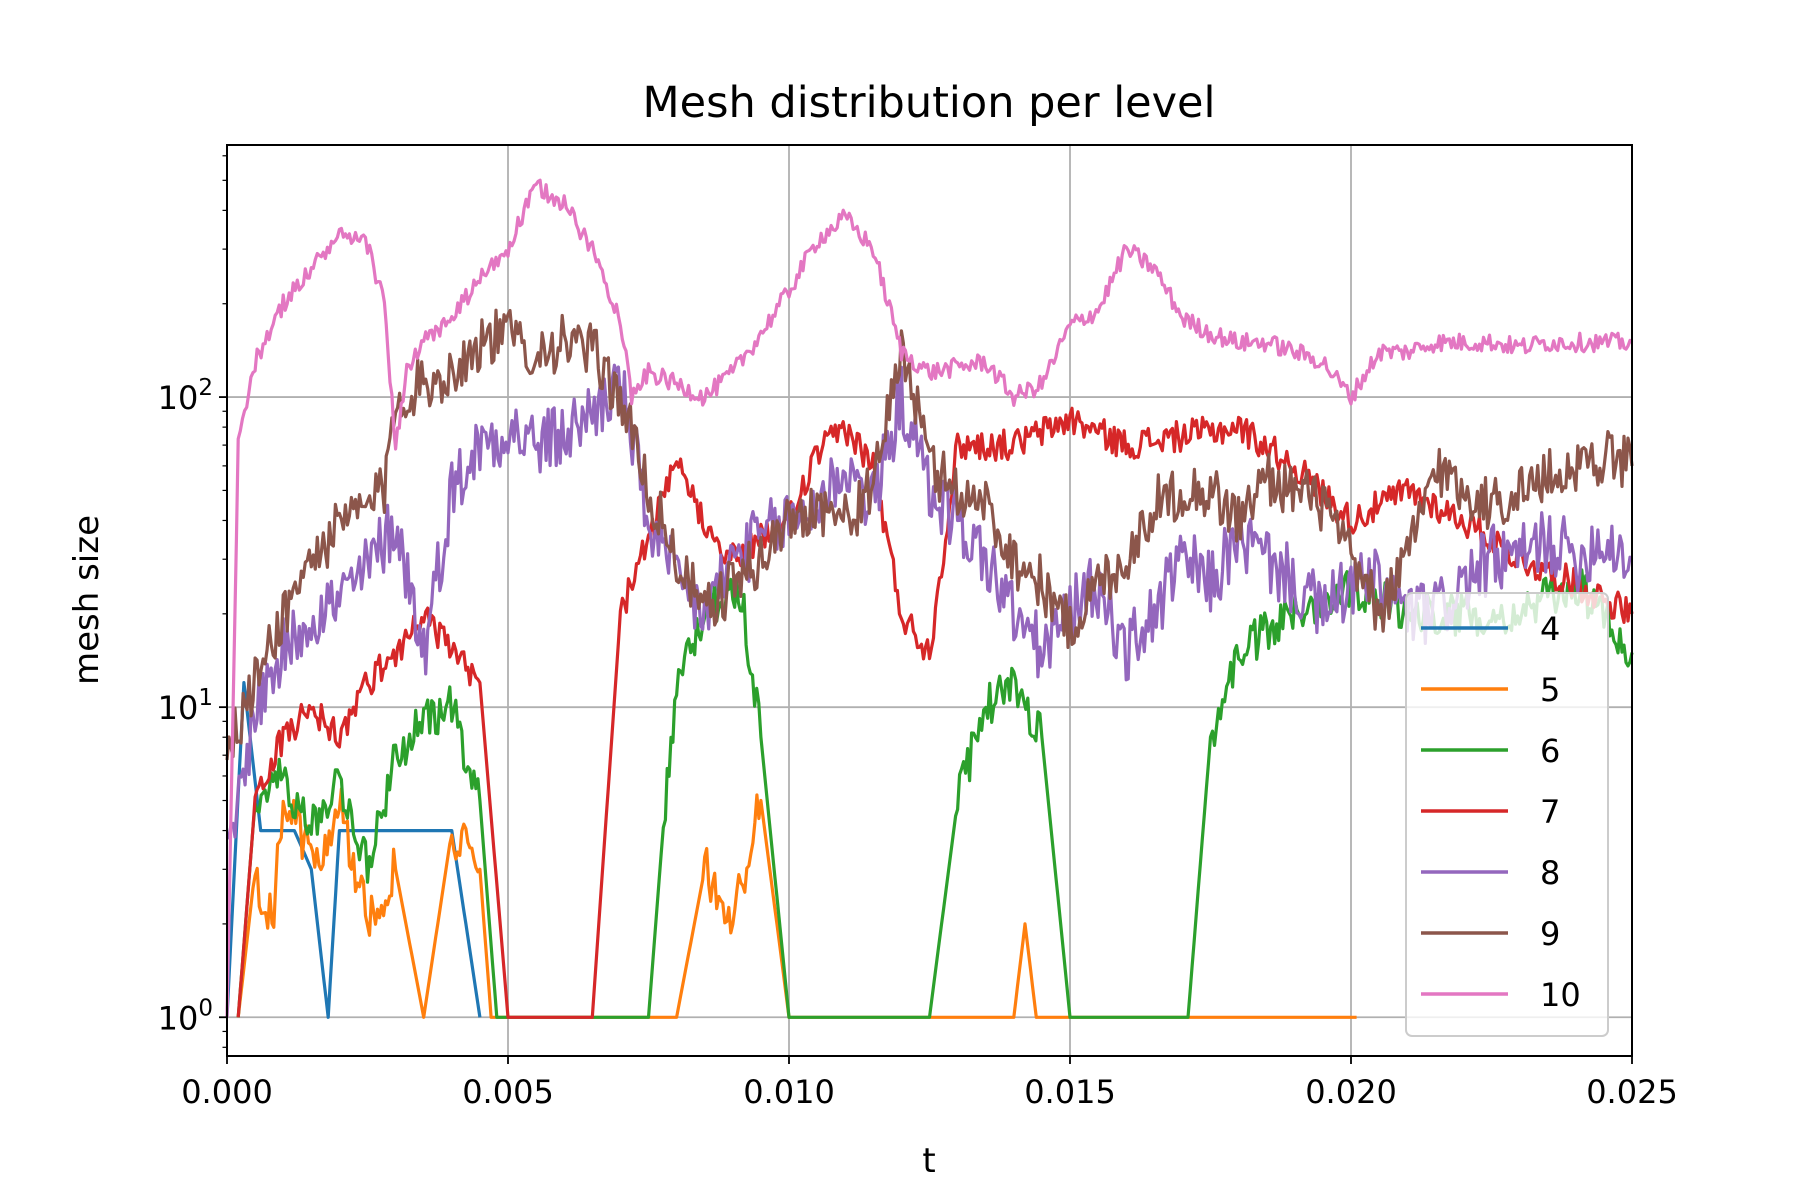 This screenshot has height=1200, width=1800. What do you see at coordinates (1550, 873) in the screenshot?
I see `legend-label-8: 8` at bounding box center [1550, 873].